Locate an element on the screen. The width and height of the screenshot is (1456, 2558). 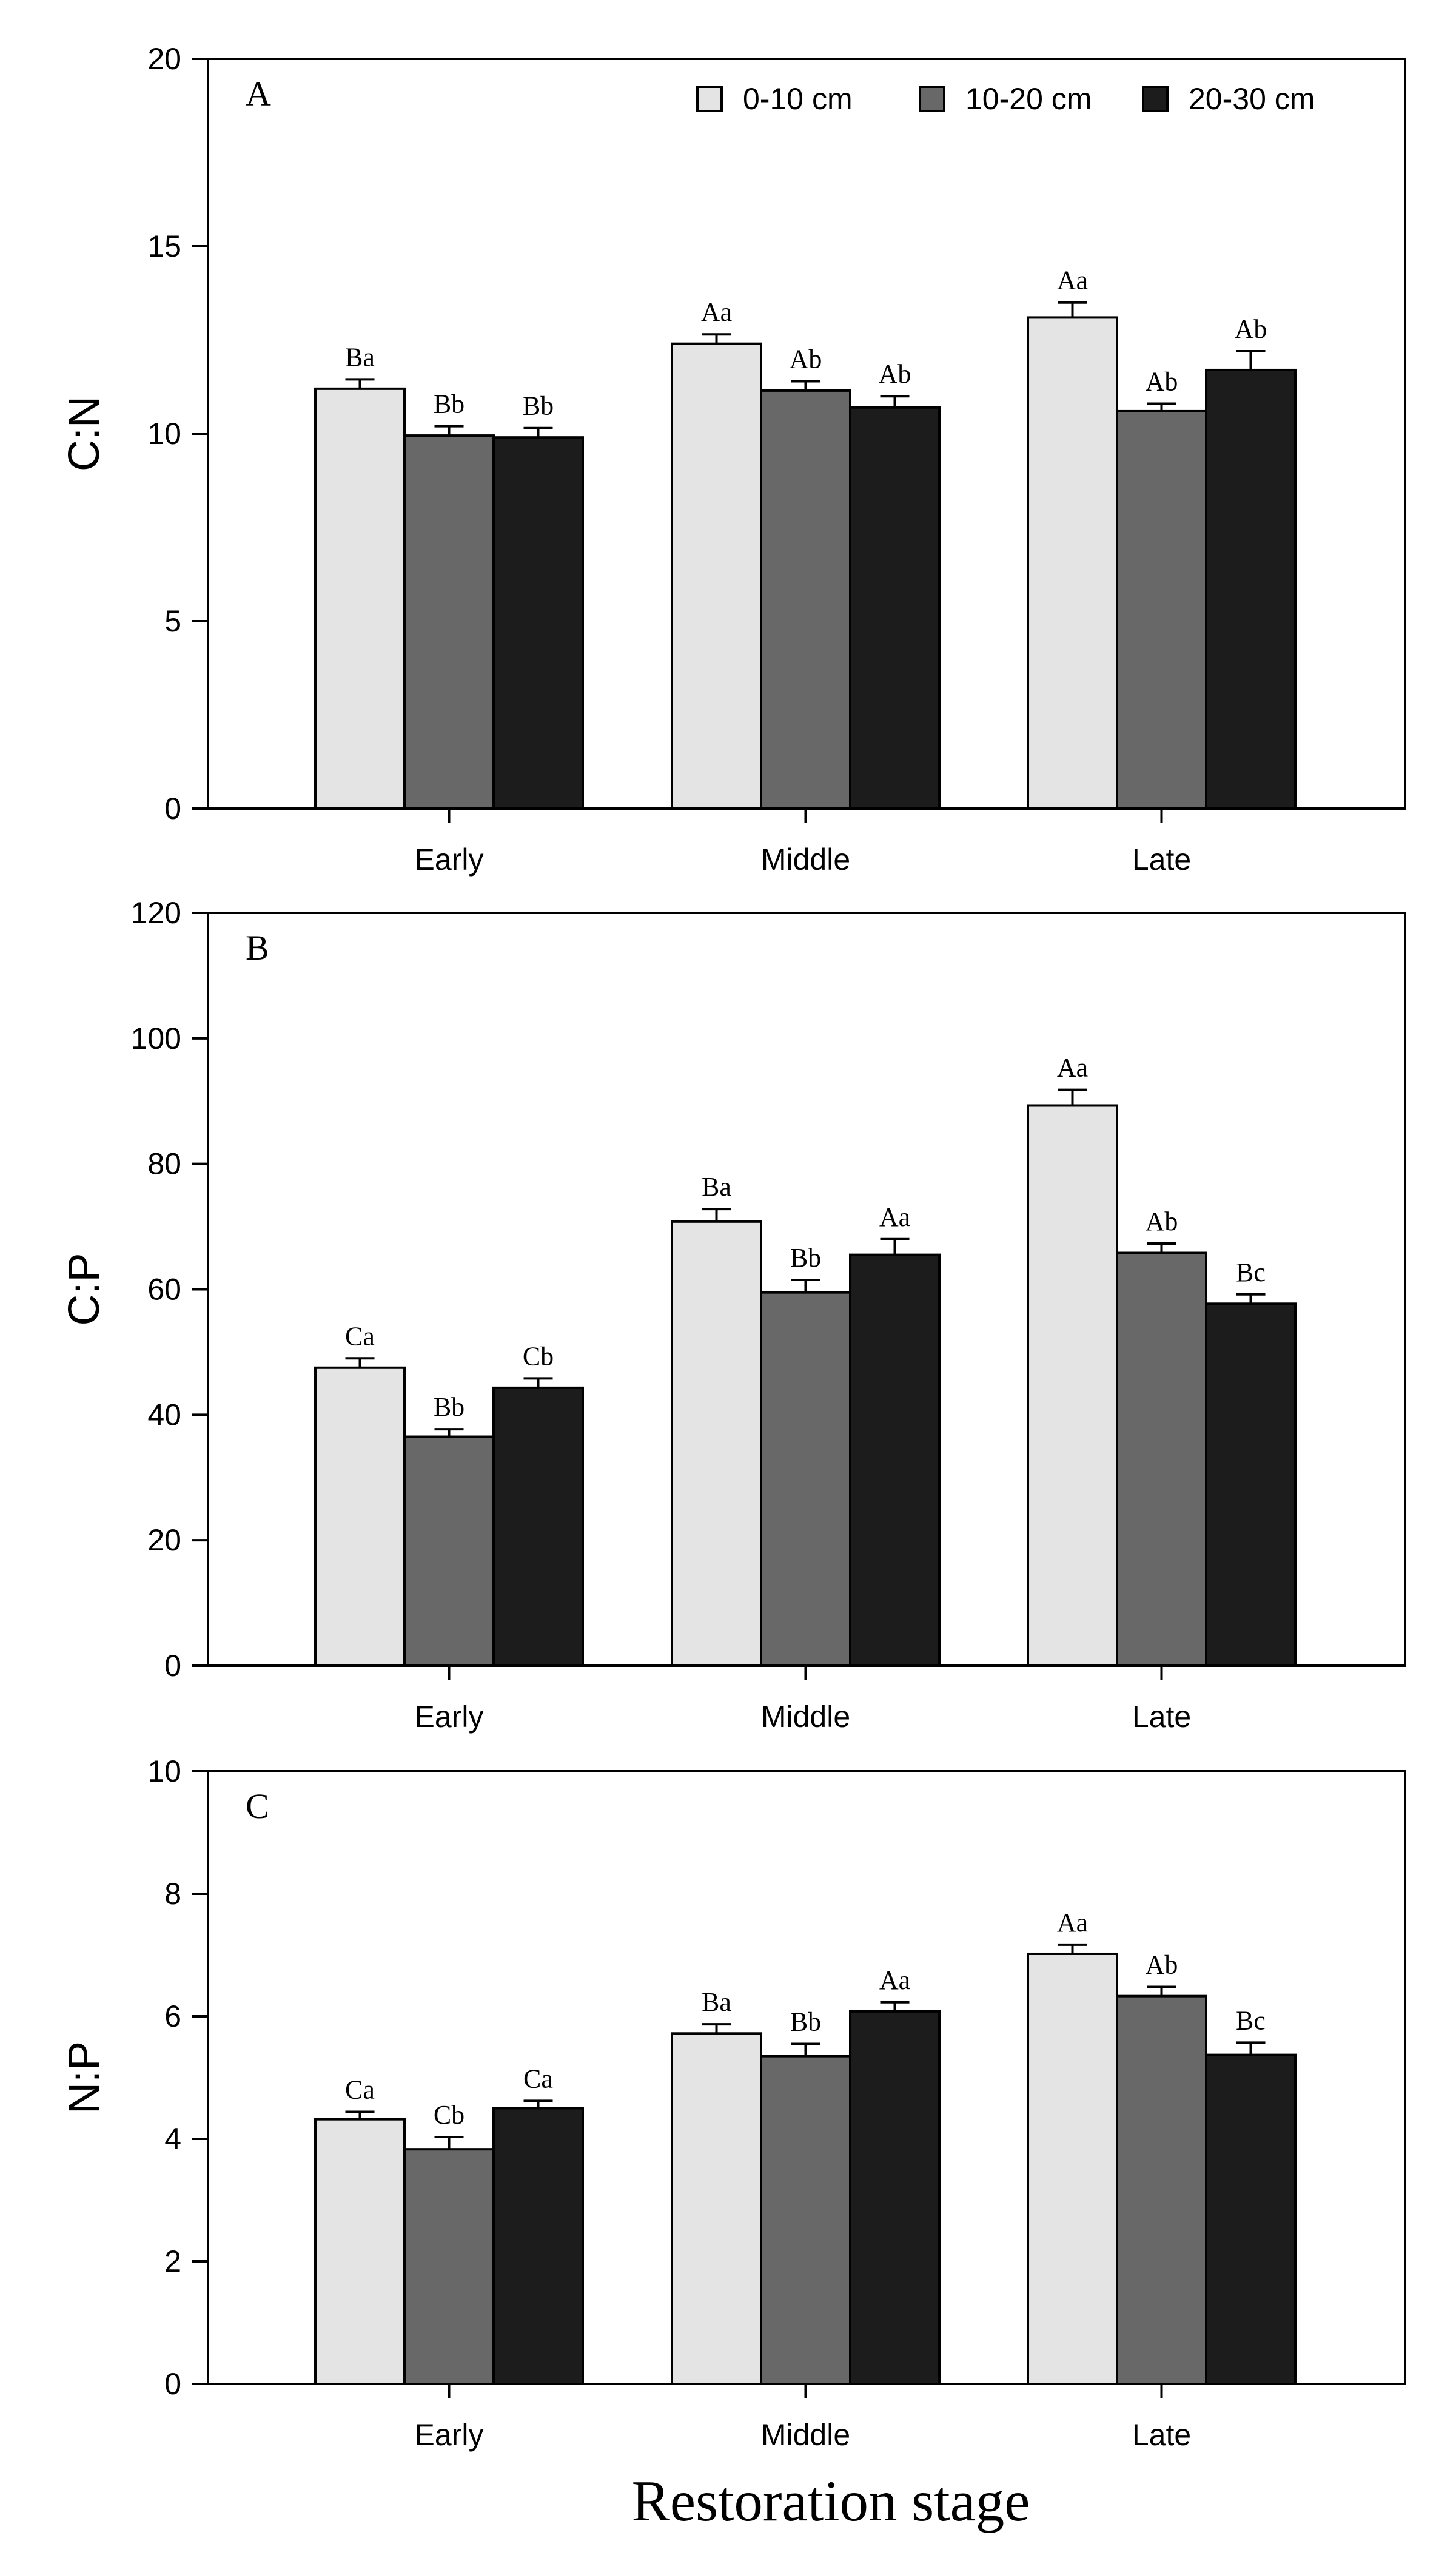
legend: 0-10 cm 10-20 cm 20-30 cm is located at coordinates (1006, 99).